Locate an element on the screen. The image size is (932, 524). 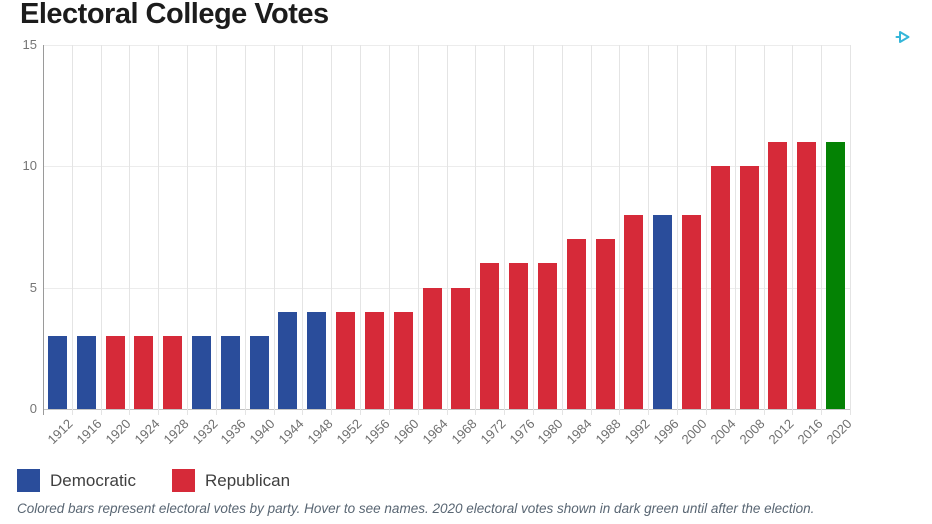
legend-item-democratic: Democratic is located at coordinates (76, 480).